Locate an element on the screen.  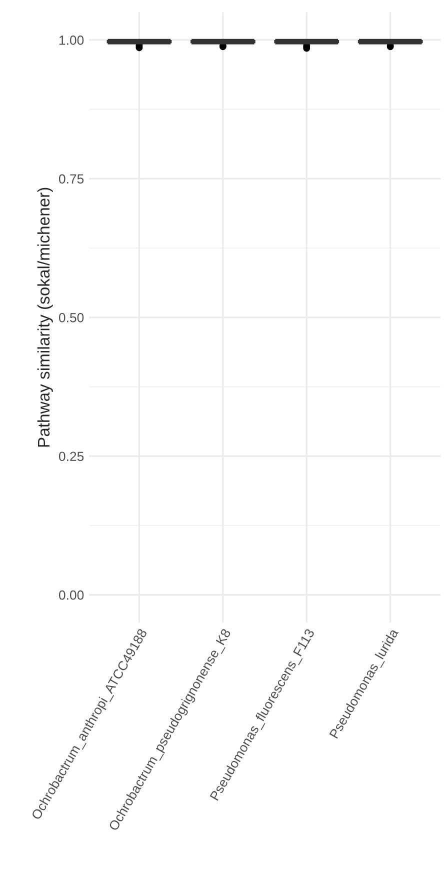
y-axis-title: Pathway similarity (sokal/michener) is located at coordinates (45, 317).